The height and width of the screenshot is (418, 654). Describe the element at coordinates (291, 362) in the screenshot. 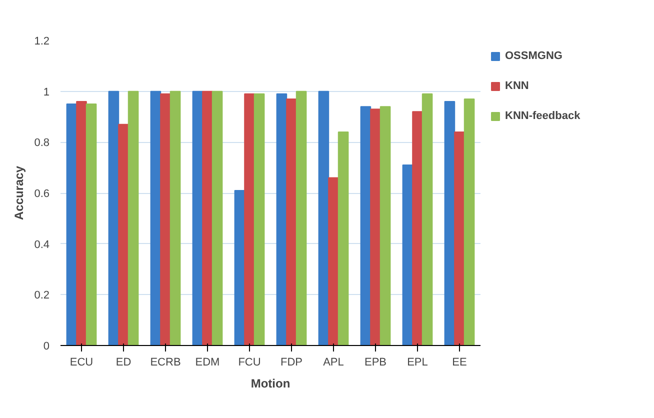

I see `x-tick-label: FDP` at that location.